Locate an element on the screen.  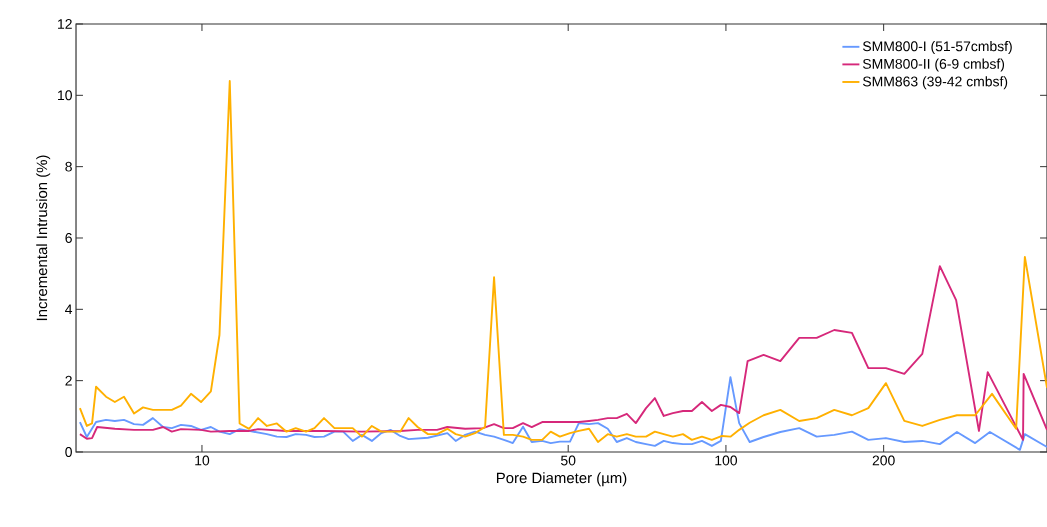
y-tick-label: 2 is located at coordinates (68, 380).